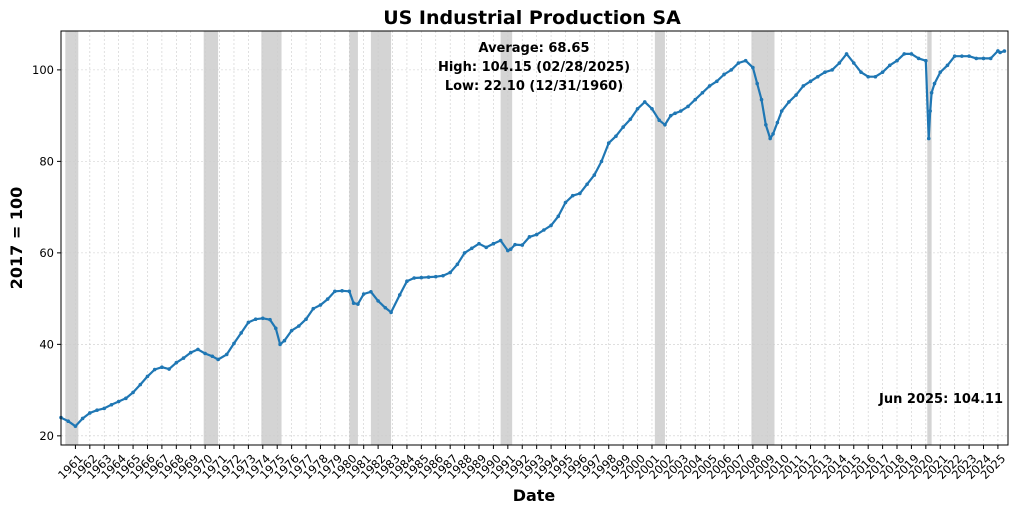 The height and width of the screenshot is (513, 1024). Describe the element at coordinates (940, 399) in the screenshot. I see `last-value-annotation: Jun 2025: 104.11` at that location.